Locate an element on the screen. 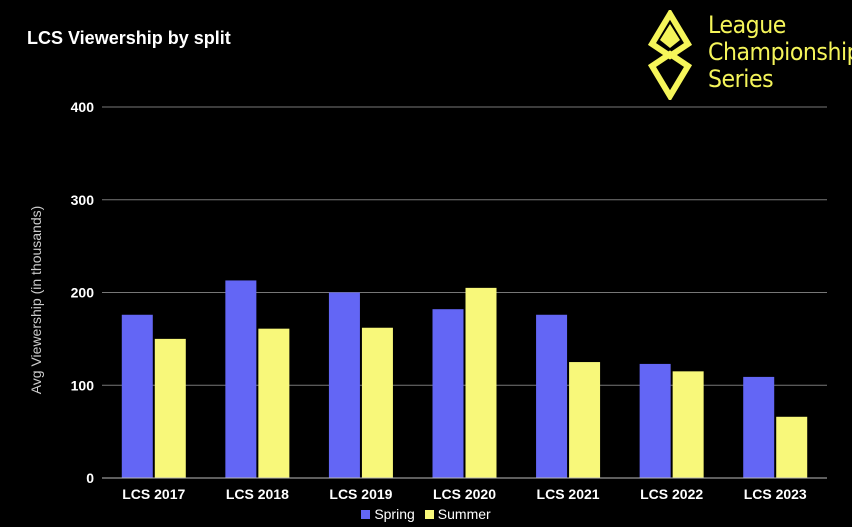  bar-summer-lcs-2018 is located at coordinates (274, 403).